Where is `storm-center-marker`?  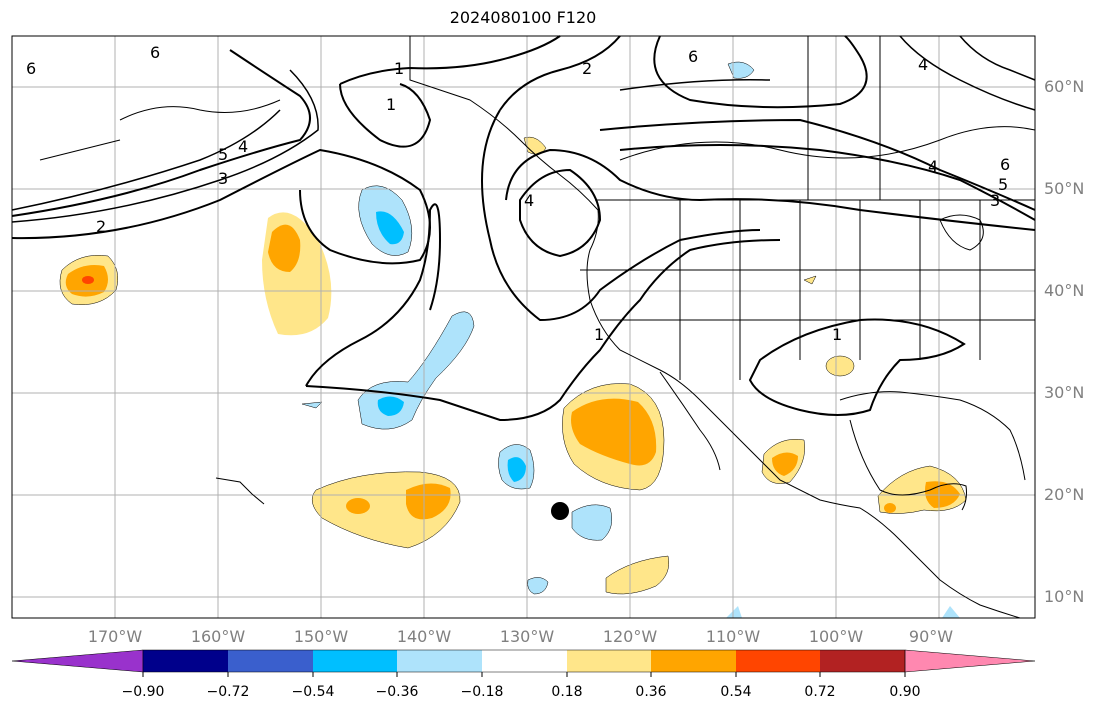 storm-center-marker is located at coordinates (560, 511).